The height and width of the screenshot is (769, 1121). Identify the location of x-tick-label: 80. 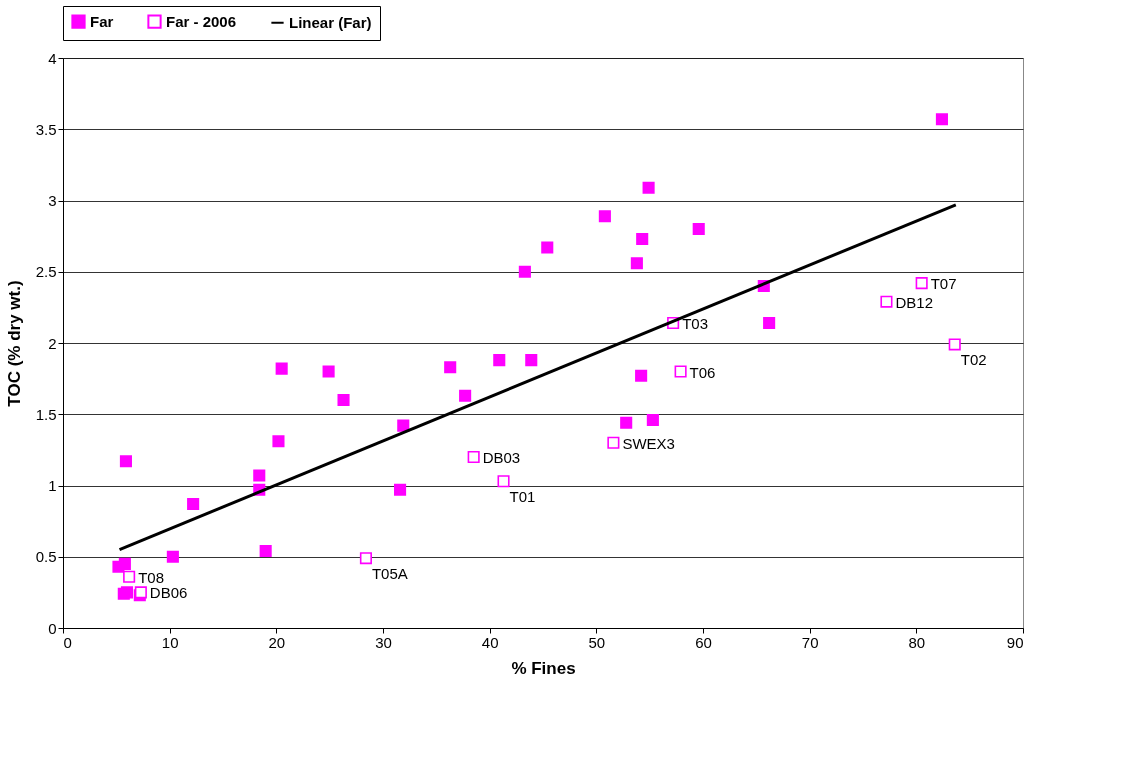
(917, 642).